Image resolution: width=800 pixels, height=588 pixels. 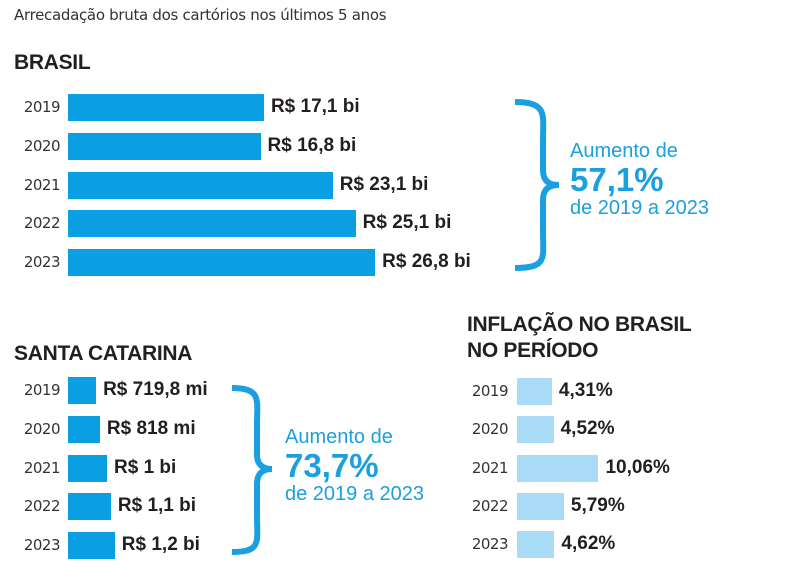 I want to click on brasil-title: BRASIL, so click(x=52, y=62).